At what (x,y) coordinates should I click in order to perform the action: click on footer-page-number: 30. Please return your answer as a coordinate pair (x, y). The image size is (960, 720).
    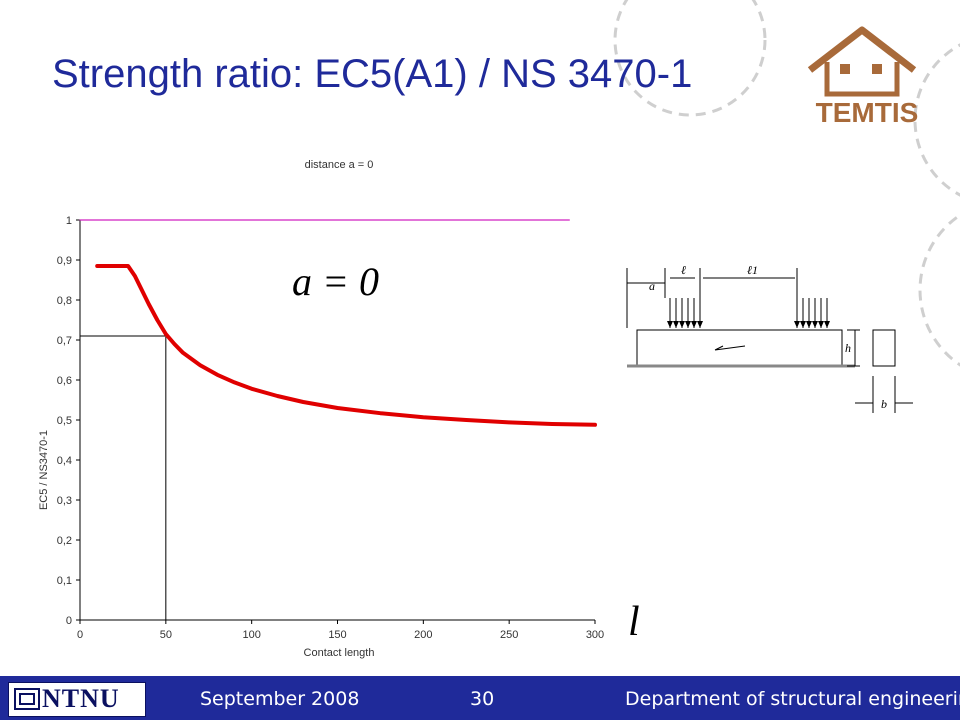
    Looking at the image, I should click on (482, 699).